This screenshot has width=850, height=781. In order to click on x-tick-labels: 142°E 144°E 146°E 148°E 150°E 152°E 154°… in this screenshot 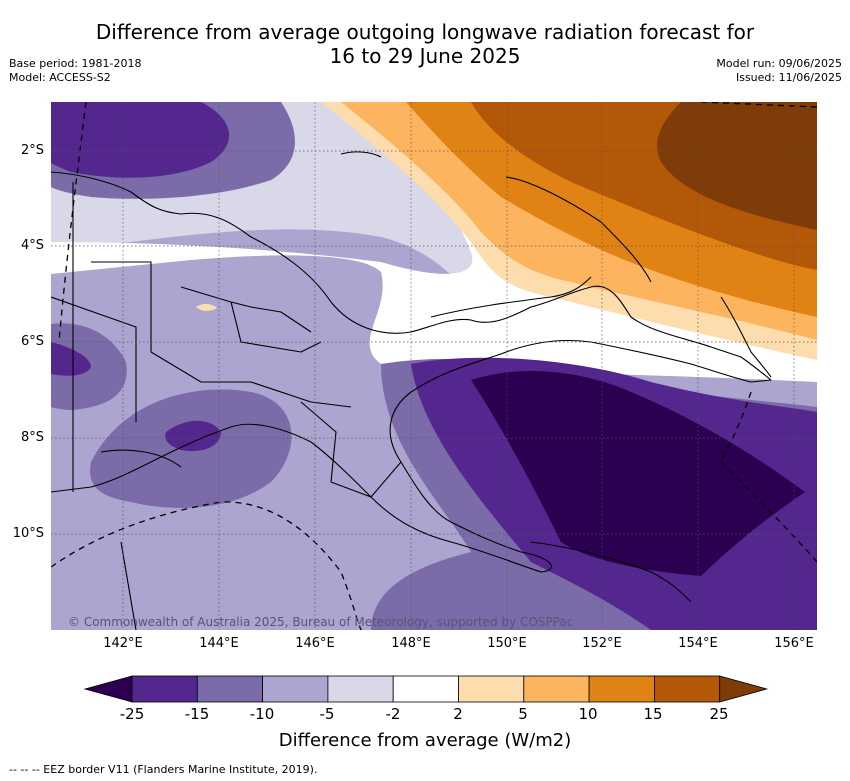, I will do `click(425, 646)`.